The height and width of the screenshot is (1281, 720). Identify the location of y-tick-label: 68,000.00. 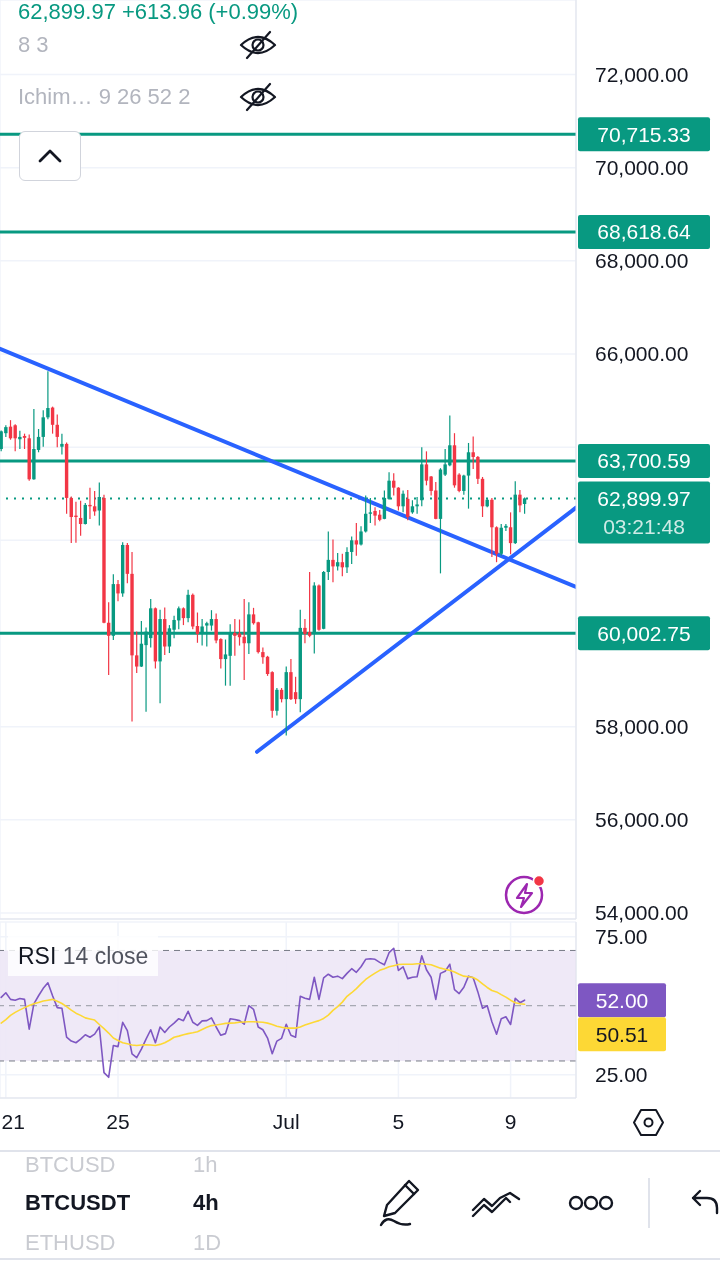
(642, 261).